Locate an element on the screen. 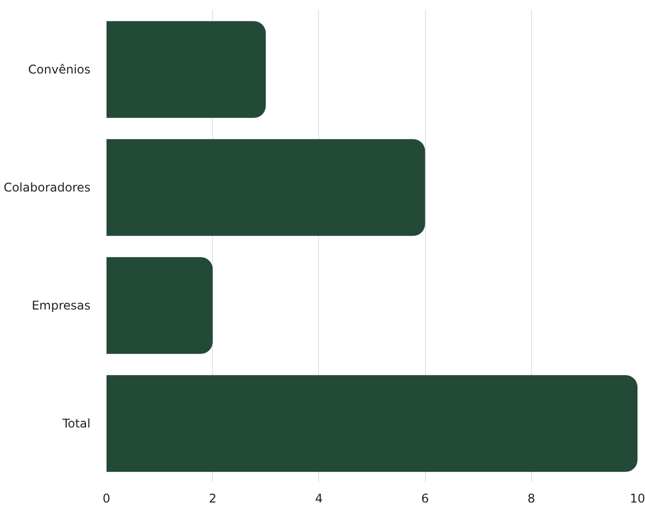 The width and height of the screenshot is (645, 505). y-tick-label: Empresas is located at coordinates (61, 305).